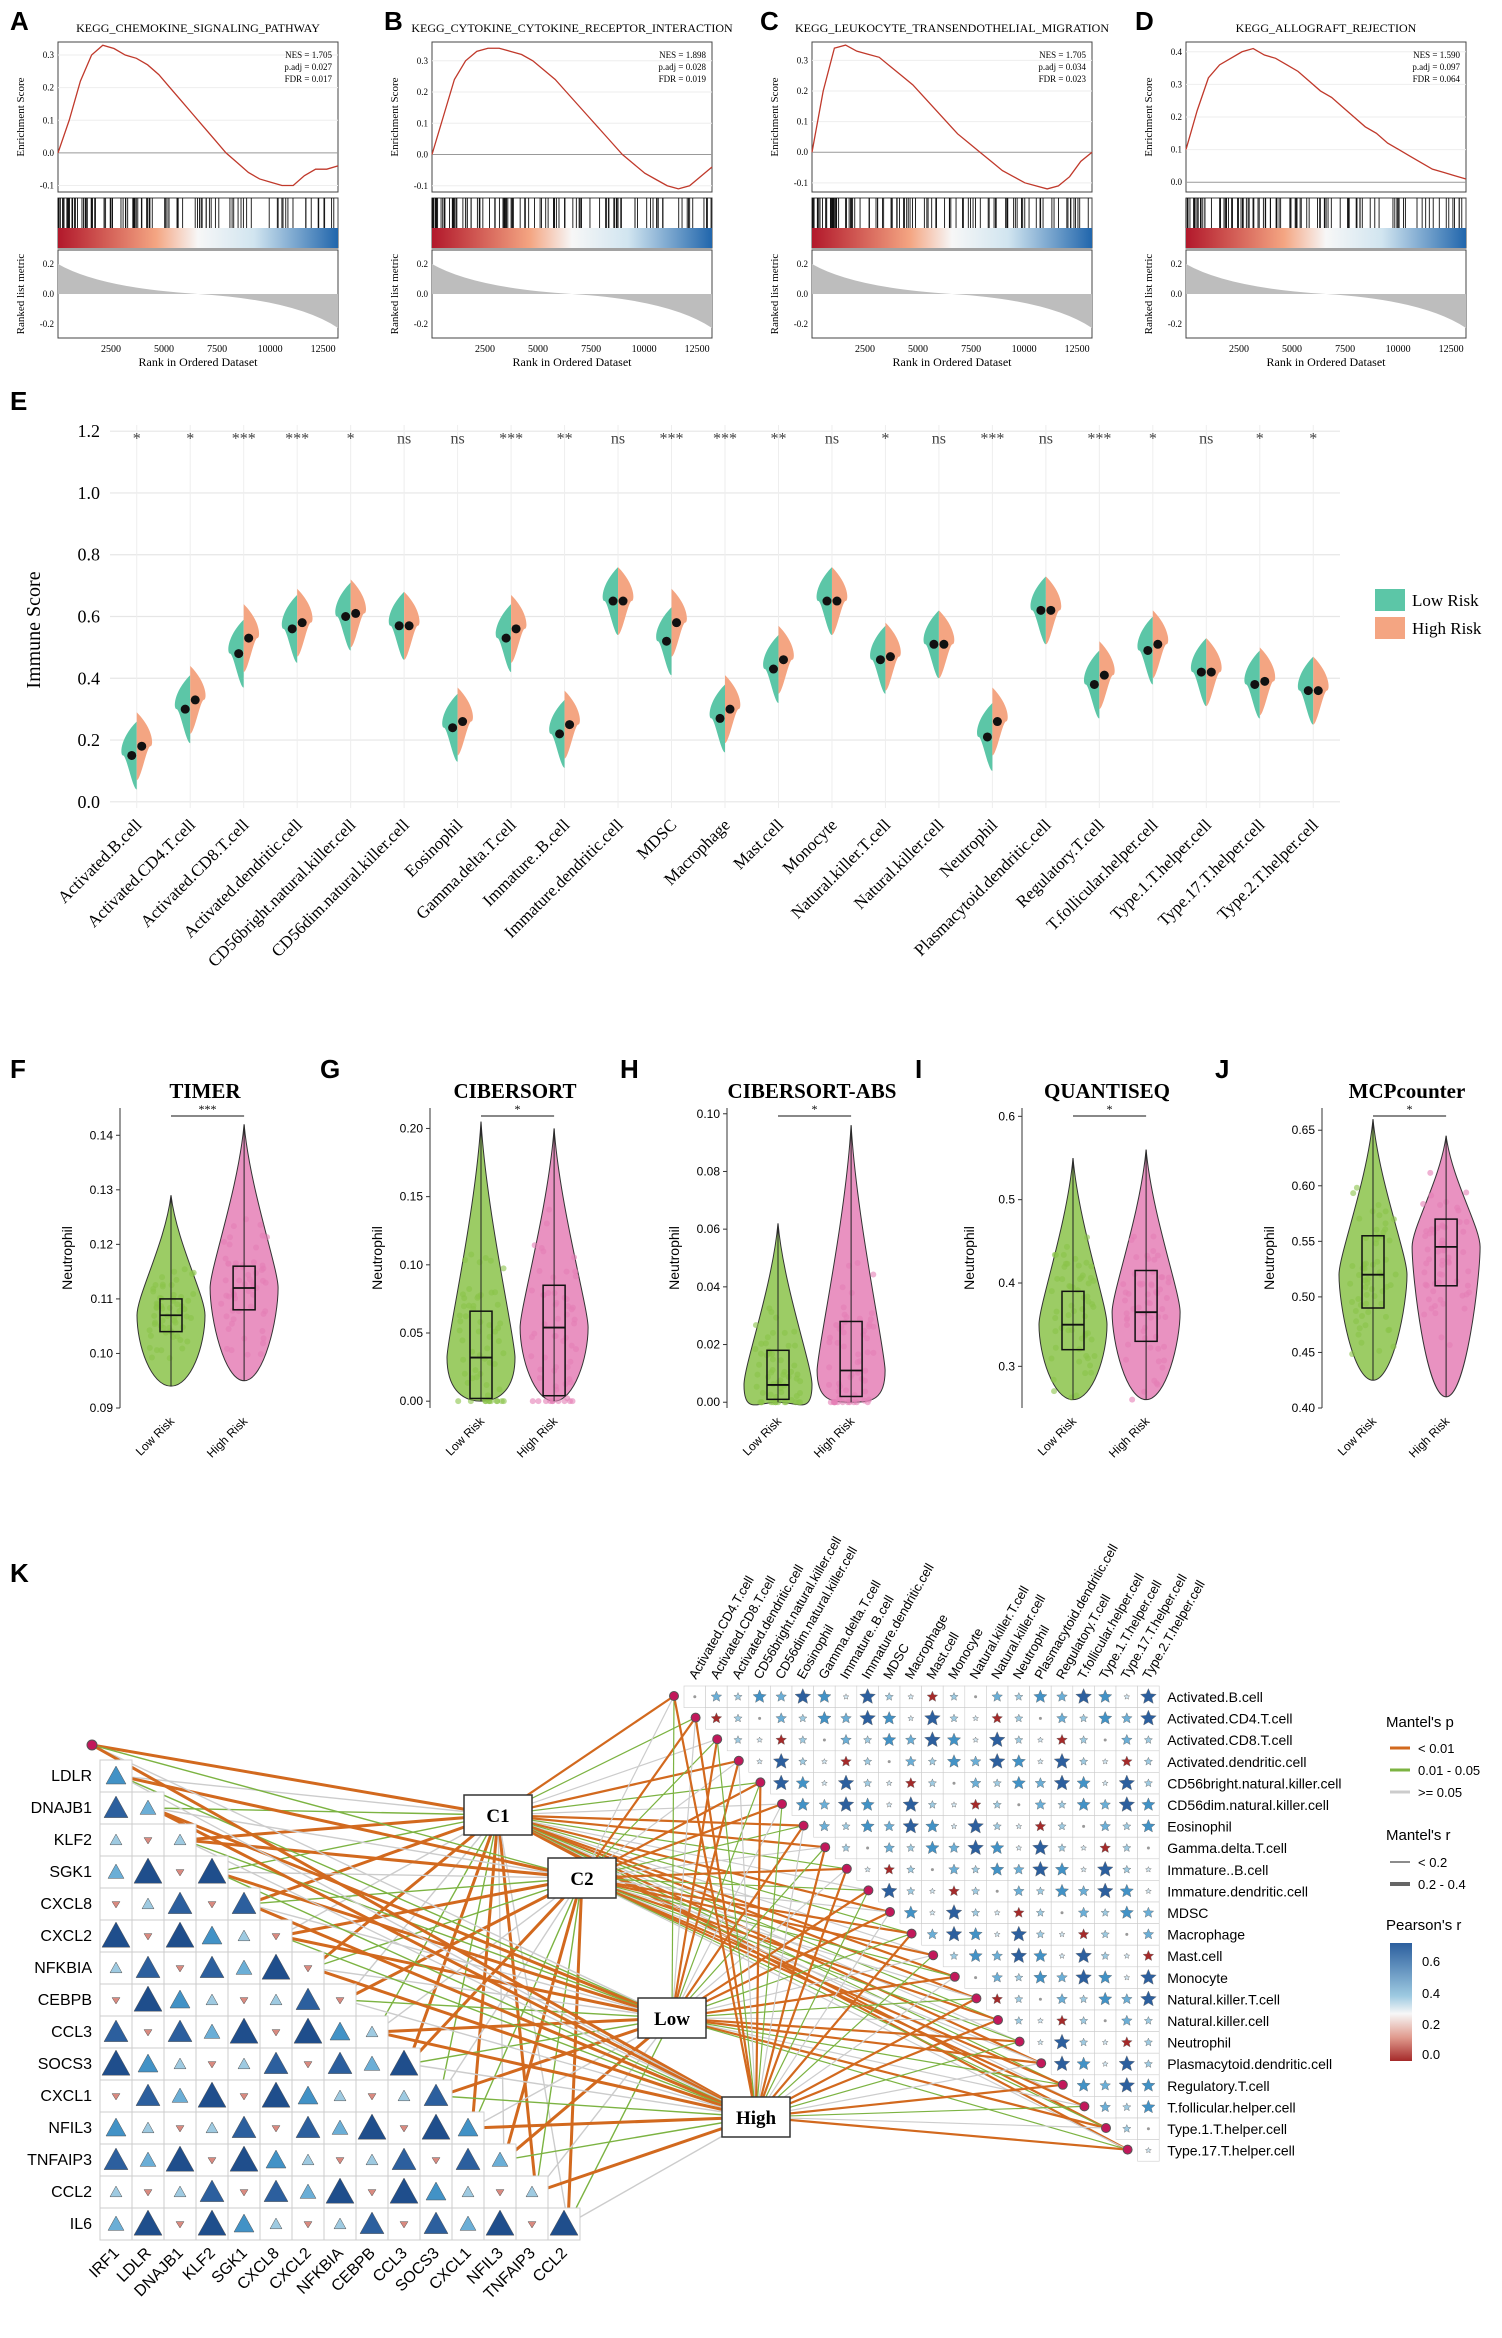  What do you see at coordinates (1432, 1862) in the screenshot?
I see `legend-r-item-1: < 0.2` at bounding box center [1432, 1862].